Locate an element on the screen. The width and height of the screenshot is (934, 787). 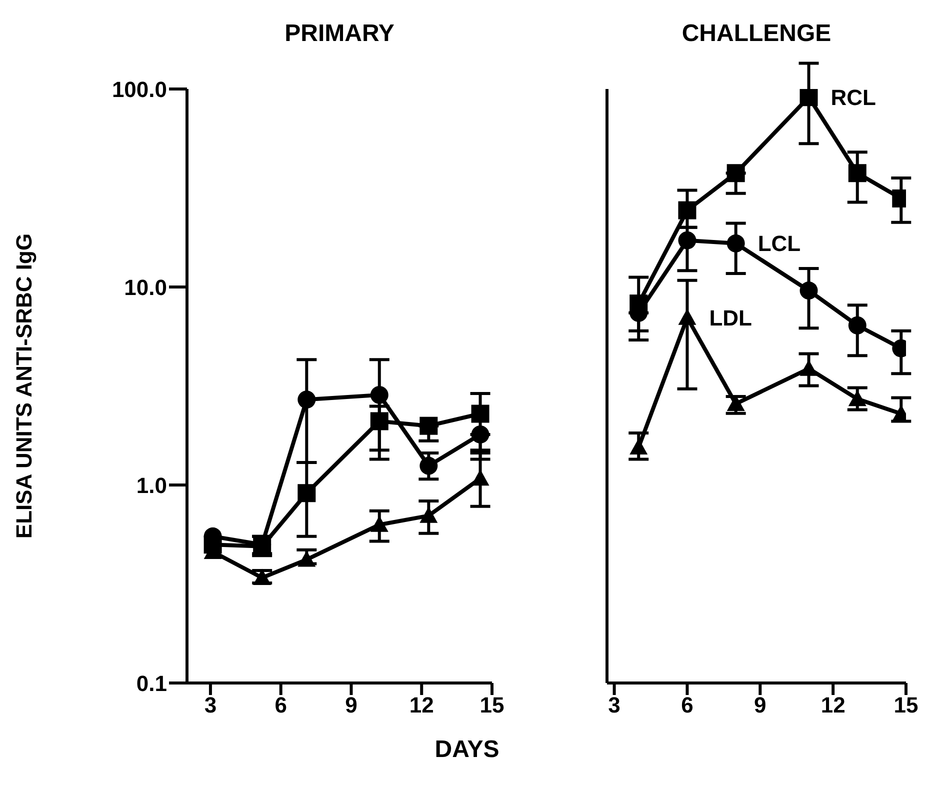
y-tick-label: 0.1 is located at coordinates (151, 683).